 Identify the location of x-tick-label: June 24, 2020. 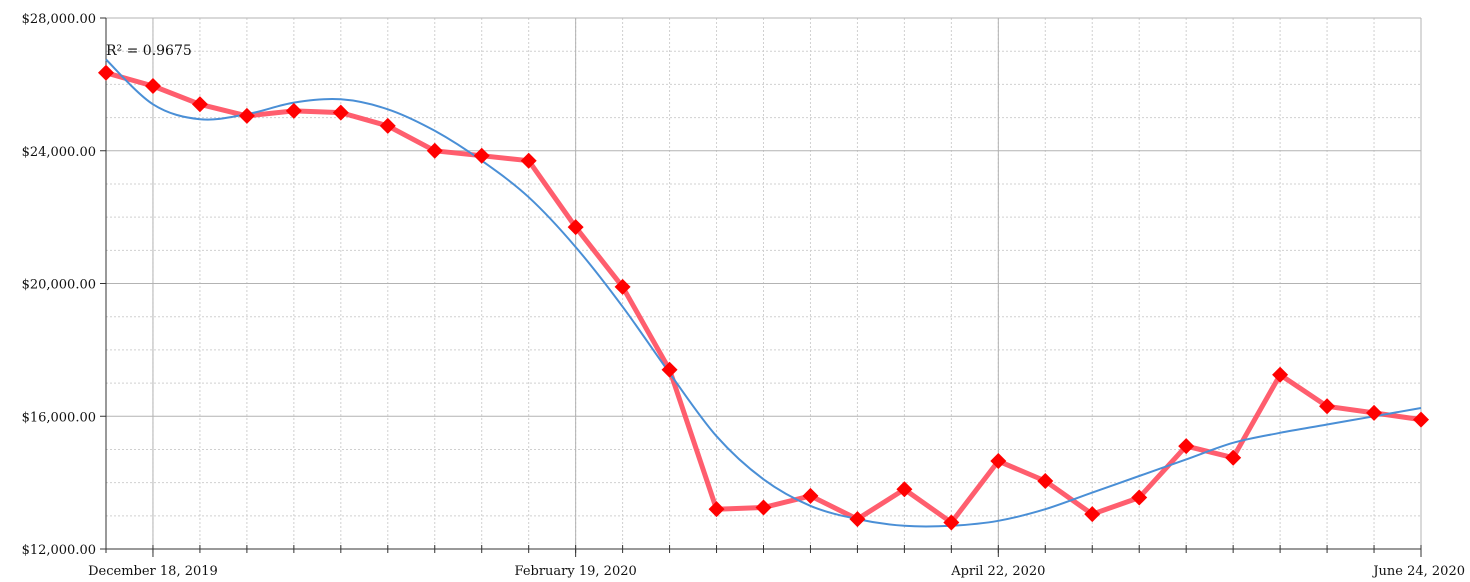
(1418, 571).